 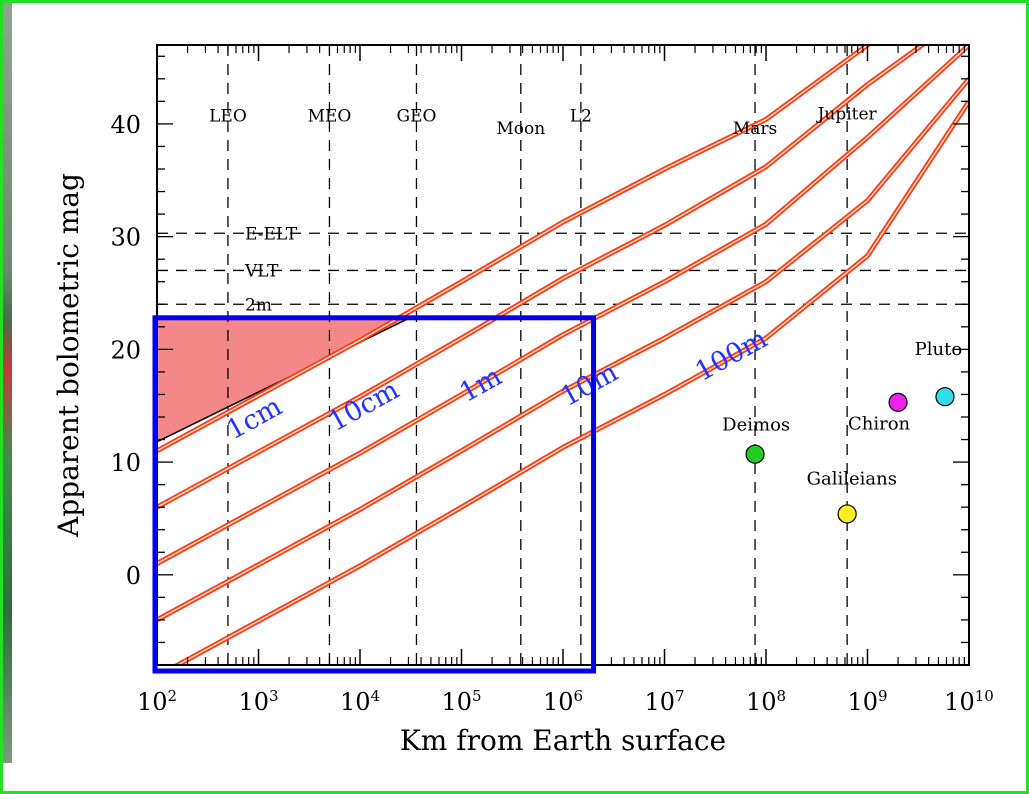 What do you see at coordinates (261, 271) in the screenshot?
I see `telescope-limit-label: VLT` at bounding box center [261, 271].